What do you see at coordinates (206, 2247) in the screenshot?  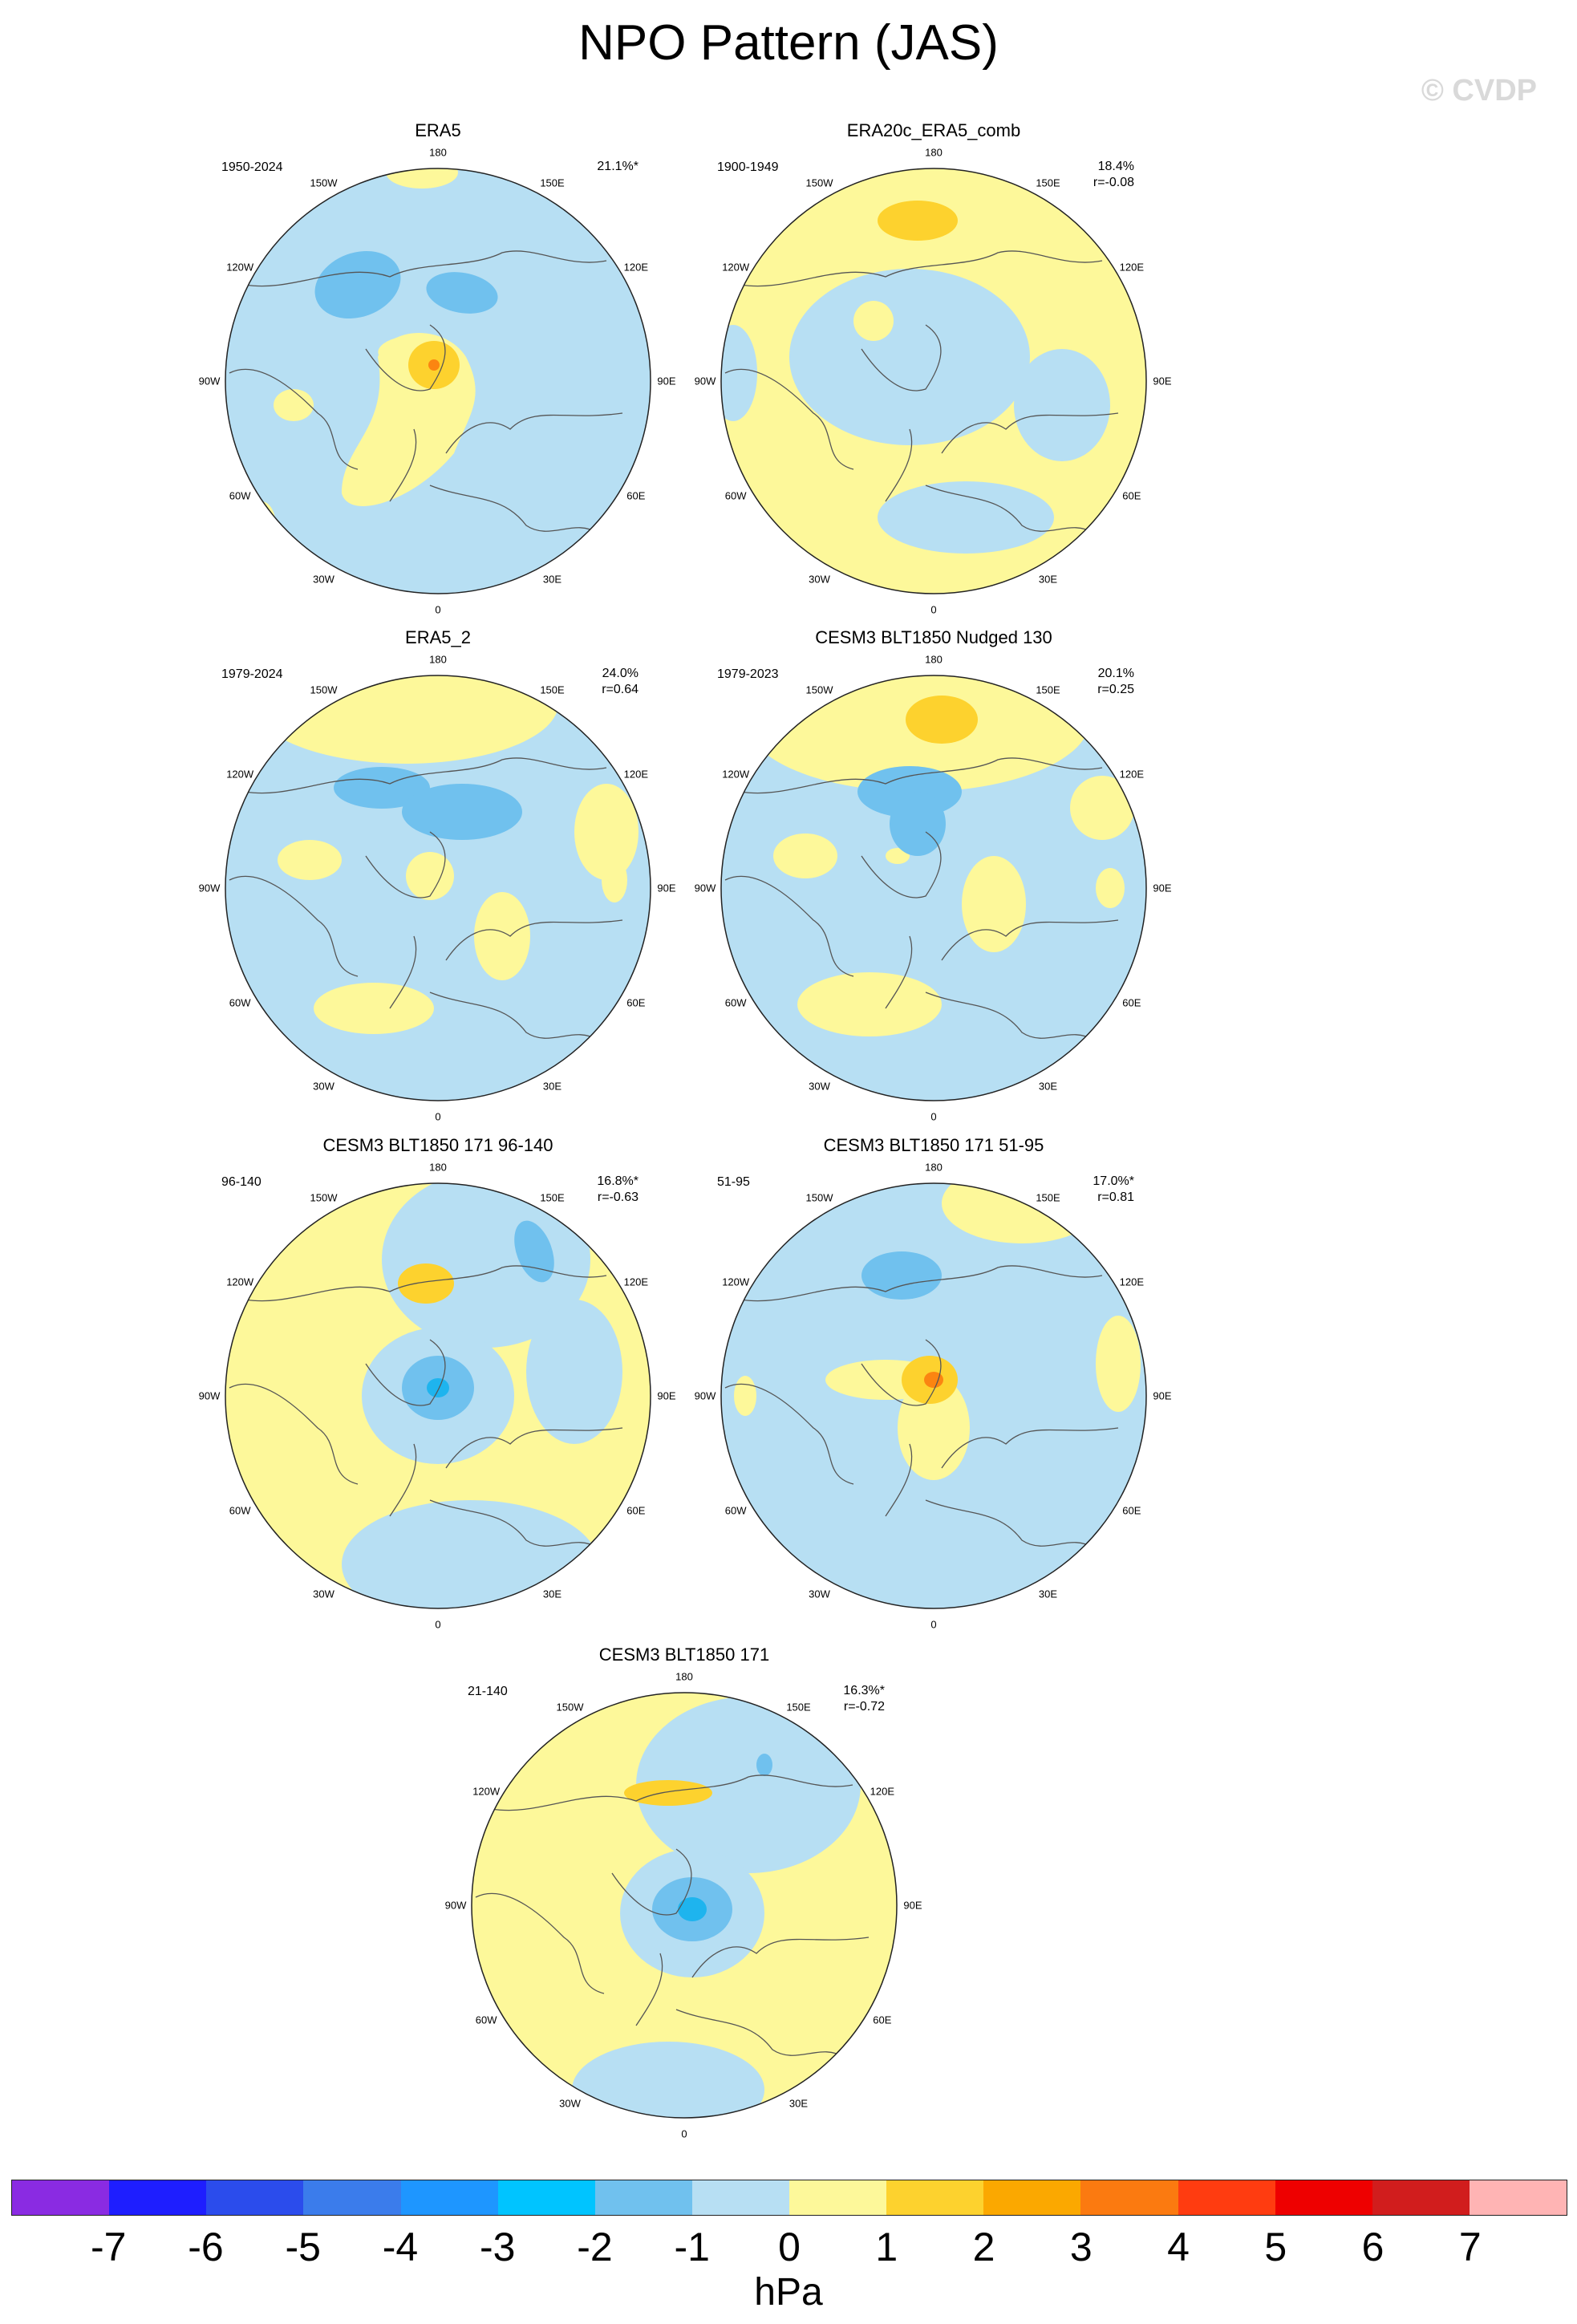 I see `colorbar-tick-label: -6` at bounding box center [206, 2247].